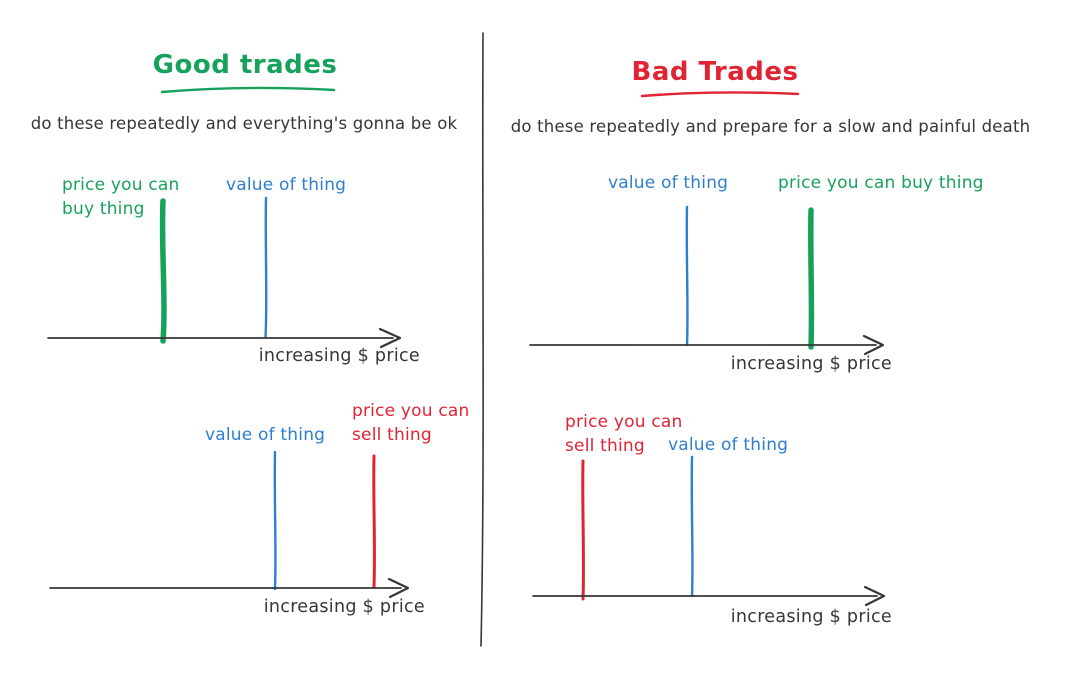 Image resolution: width=1066 pixels, height=677 pixels. Describe the element at coordinates (715, 72) in the screenshot. I see `bad-trades-title: Bad Trades` at that location.